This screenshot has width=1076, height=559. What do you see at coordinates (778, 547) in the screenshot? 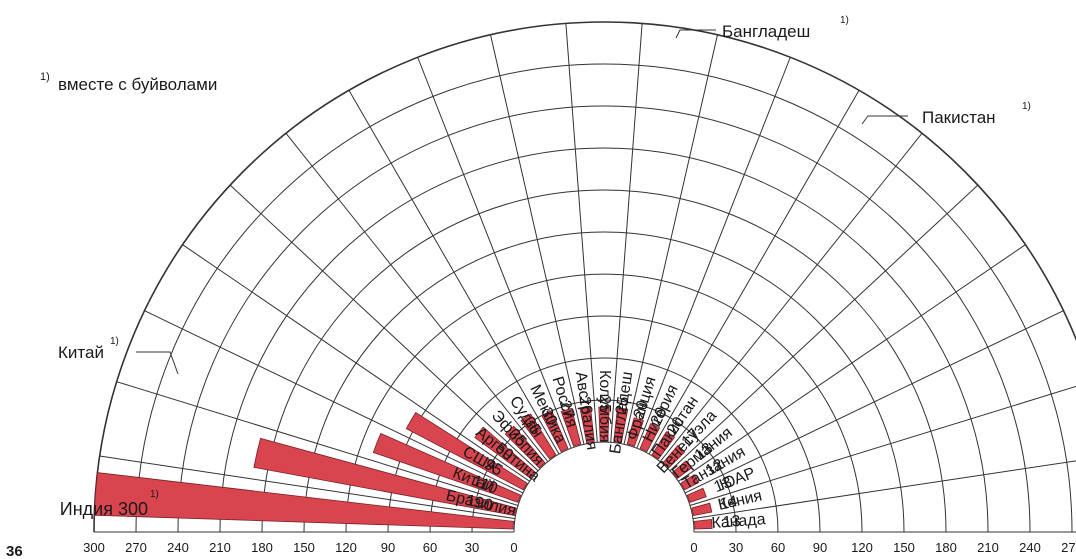
I see `tick-label-right: 60` at bounding box center [778, 547].